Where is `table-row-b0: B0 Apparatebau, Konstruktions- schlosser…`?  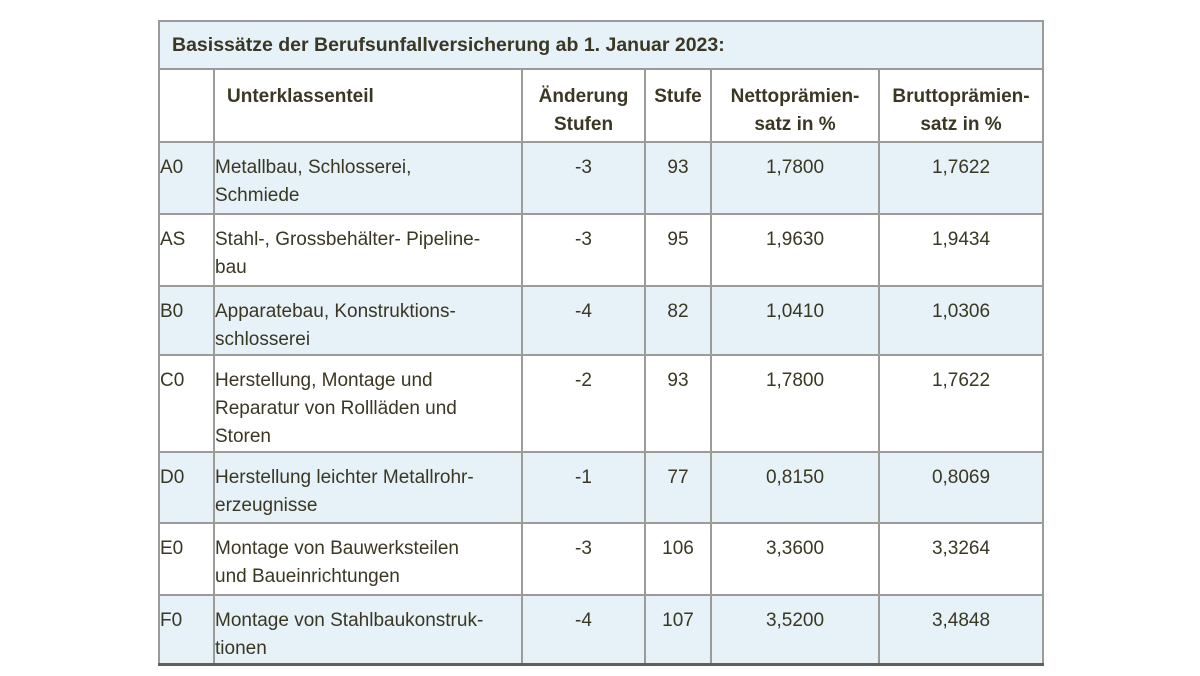
table-row-b0: B0 Apparatebau, Konstruktions- schlosser… is located at coordinates (601, 320).